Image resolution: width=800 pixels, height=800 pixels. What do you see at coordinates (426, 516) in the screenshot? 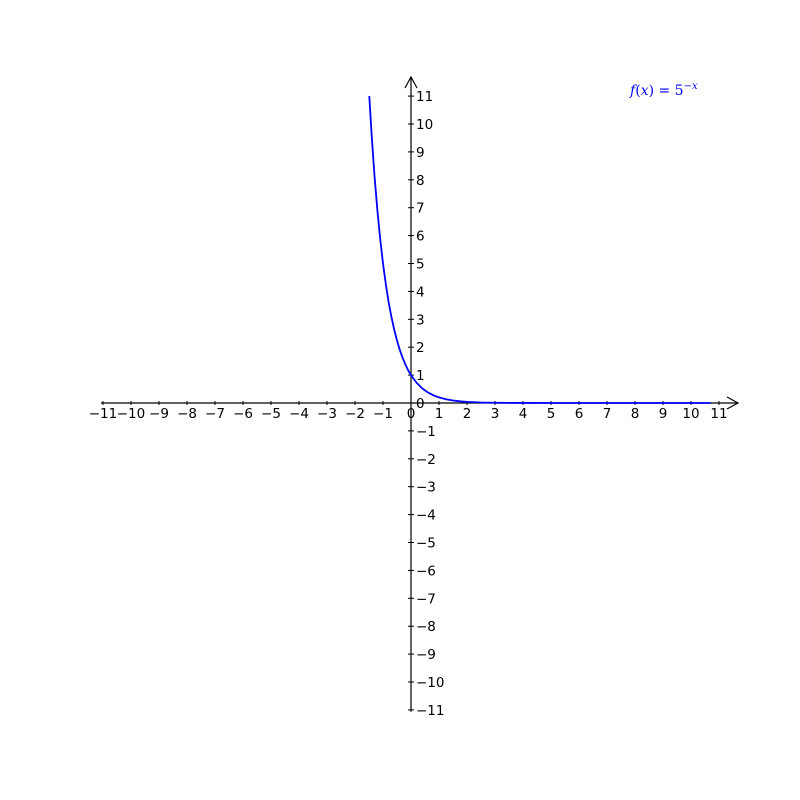
I see `y-tick-label: −4` at bounding box center [426, 516].